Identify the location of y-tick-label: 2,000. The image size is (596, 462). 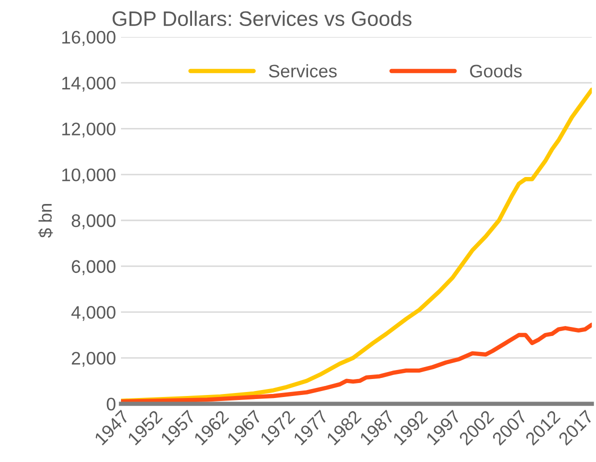
(94, 359).